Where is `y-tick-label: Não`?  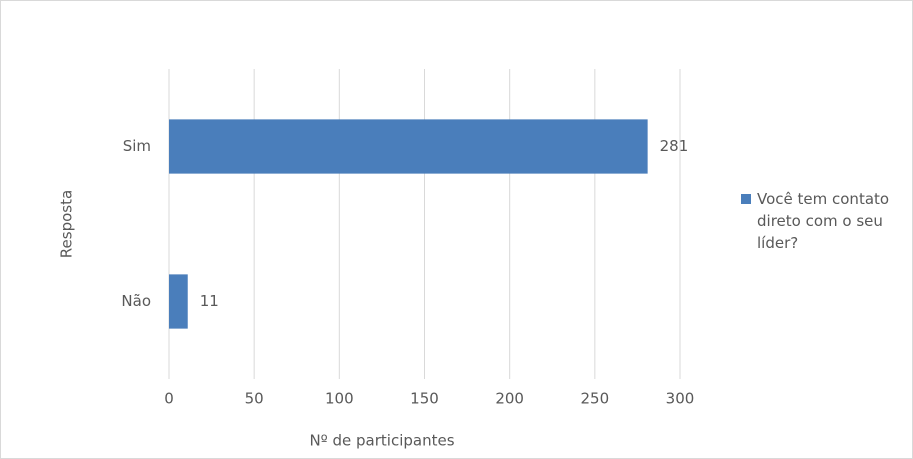
y-tick-label: Não is located at coordinates (136, 301).